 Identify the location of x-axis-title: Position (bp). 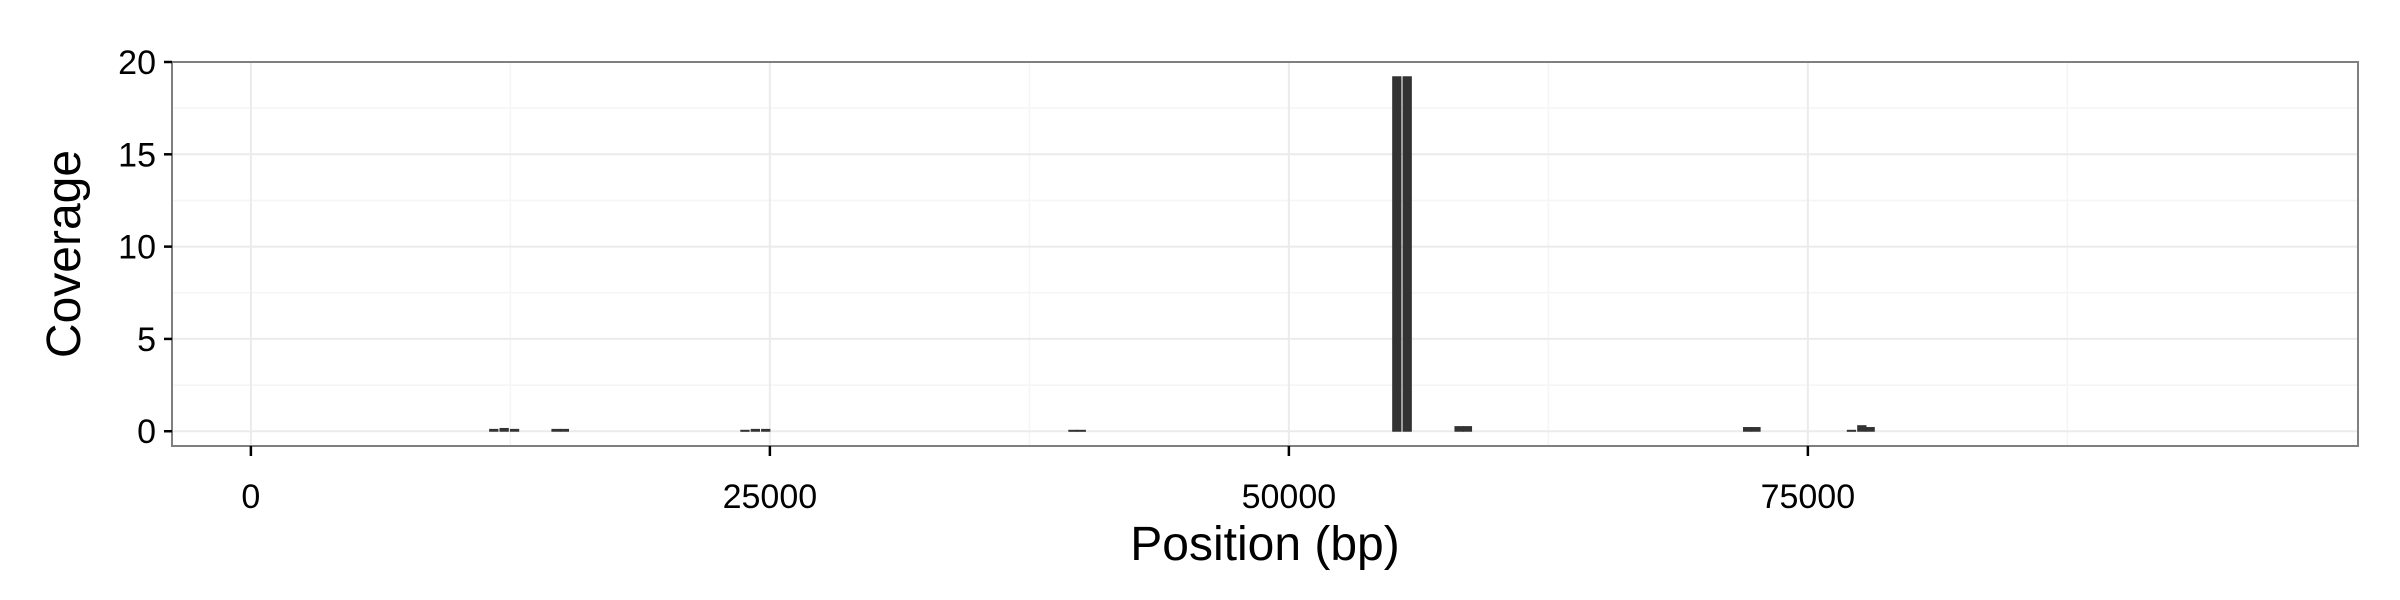
(1264, 544).